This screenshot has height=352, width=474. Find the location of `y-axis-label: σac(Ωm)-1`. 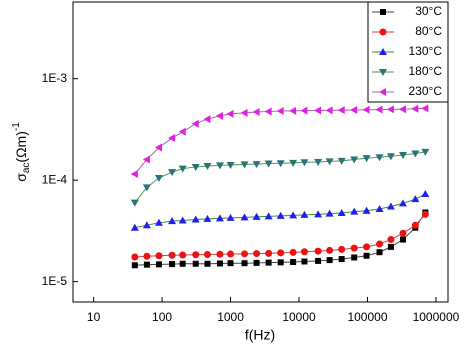

y-axis-label: σac(Ωm)-1 is located at coordinates (21, 152).